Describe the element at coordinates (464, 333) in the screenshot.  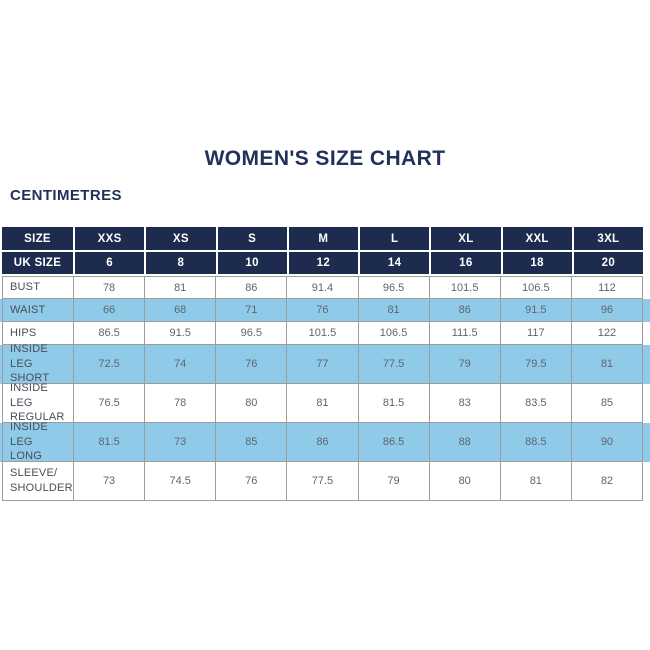
I see `measurement-value: 111.5` at that location.